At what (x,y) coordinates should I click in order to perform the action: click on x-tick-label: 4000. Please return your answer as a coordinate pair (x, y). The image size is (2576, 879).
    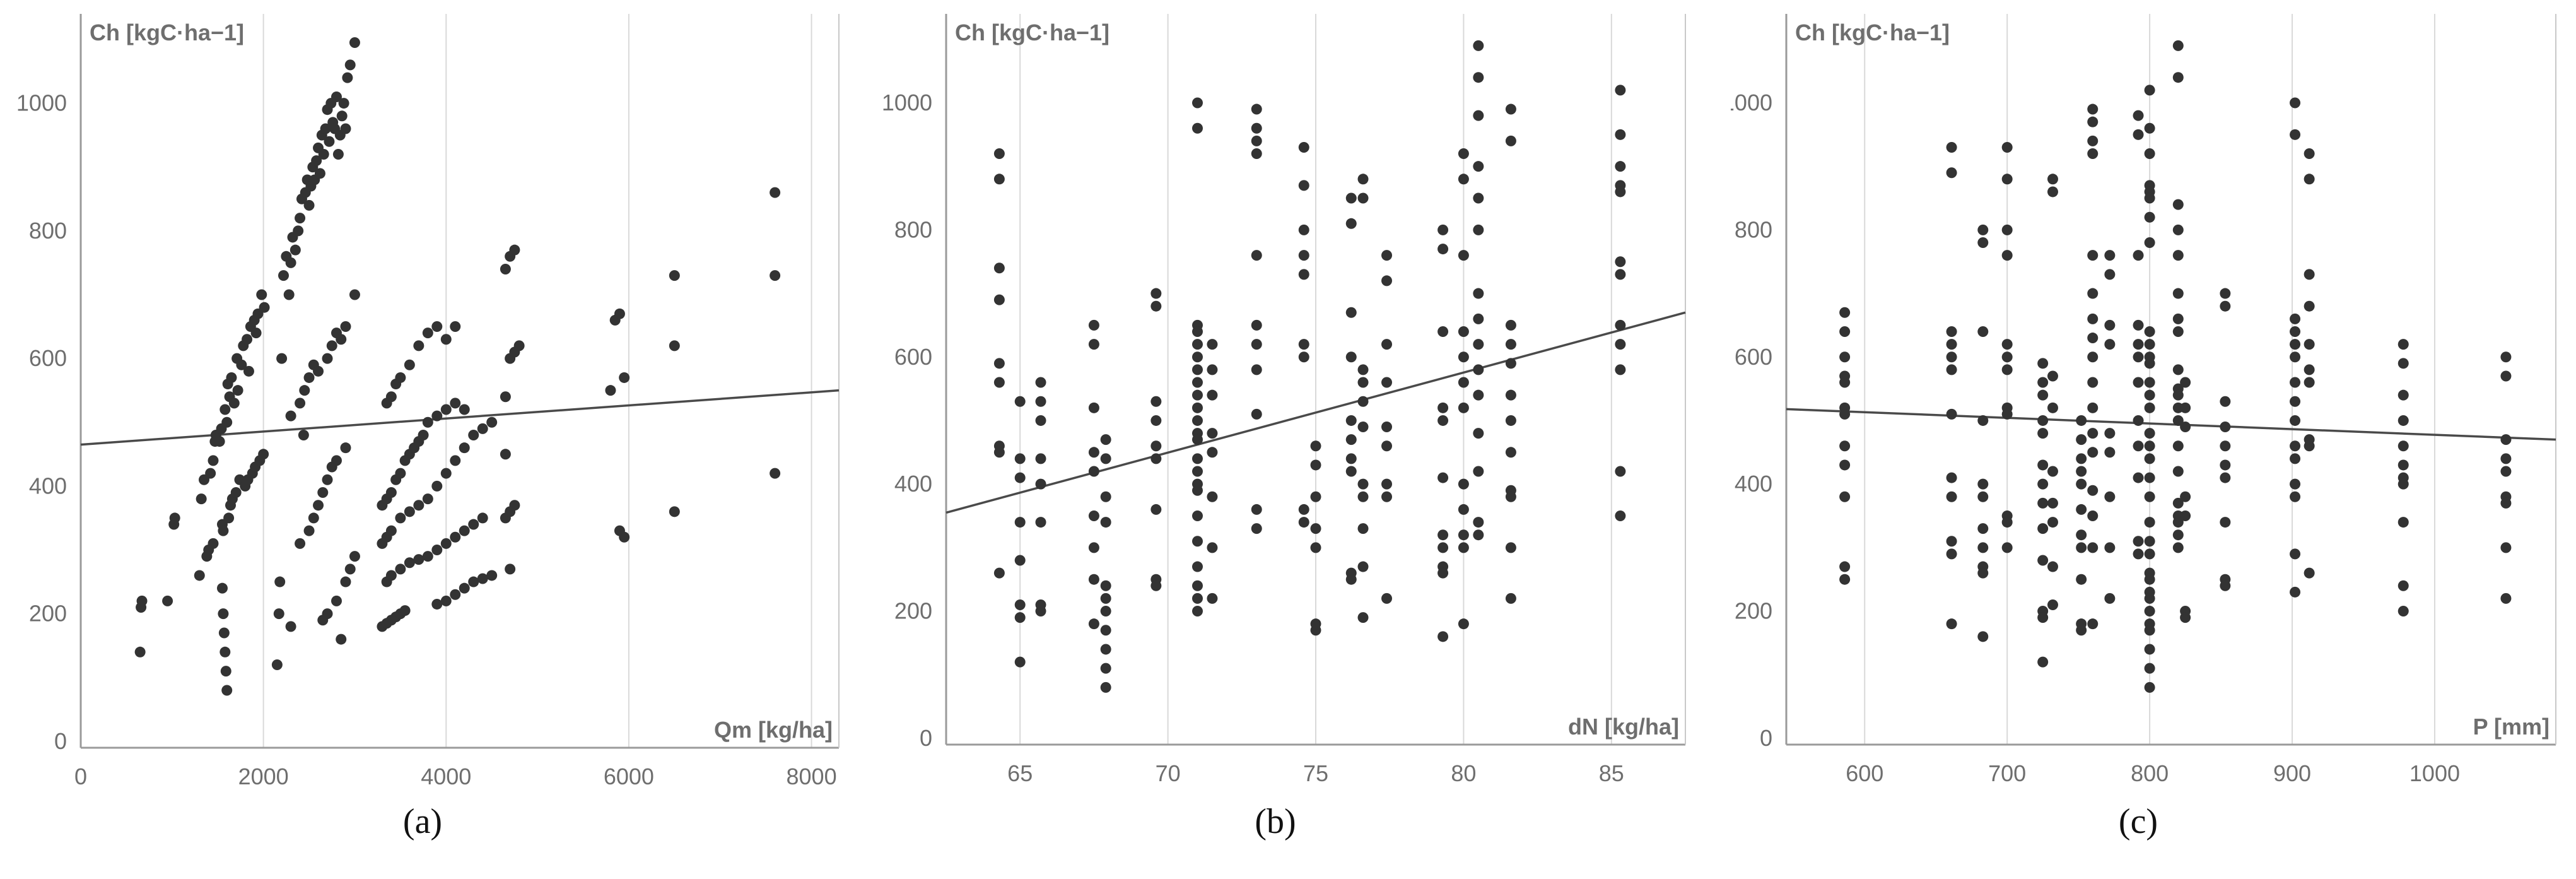
    Looking at the image, I should click on (446, 776).